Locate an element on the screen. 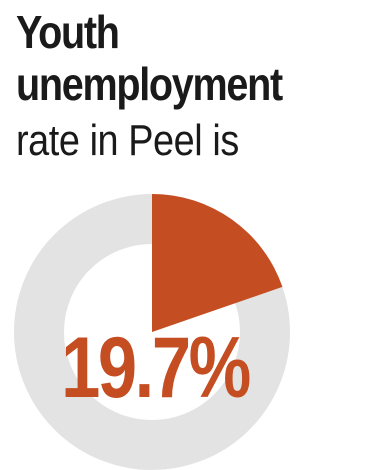 This screenshot has width=385, height=470. donut-slice-highlight is located at coordinates (217, 263).